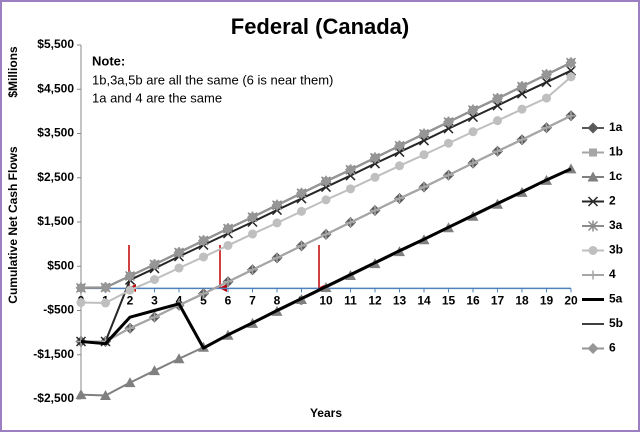 This screenshot has width=640, height=432. I want to click on x-tick-label: 15, so click(449, 301).